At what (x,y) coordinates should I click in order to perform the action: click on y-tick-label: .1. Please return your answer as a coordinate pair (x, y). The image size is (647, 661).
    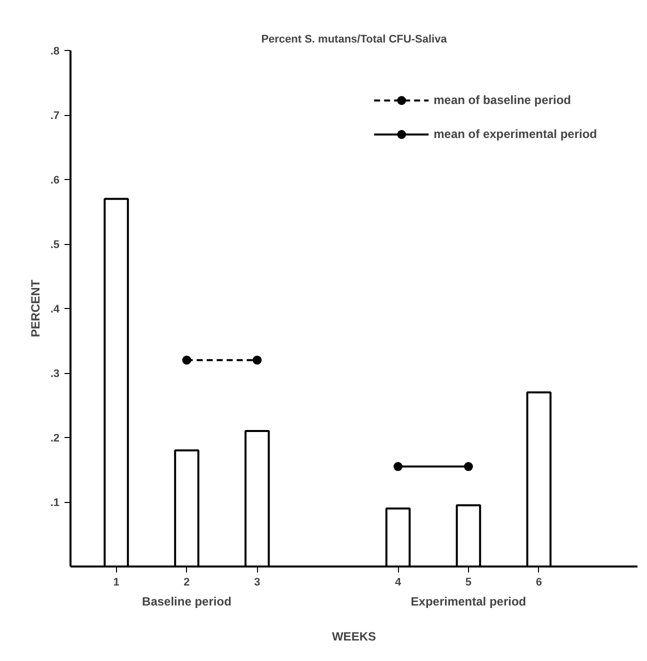
    Looking at the image, I should click on (55, 503).